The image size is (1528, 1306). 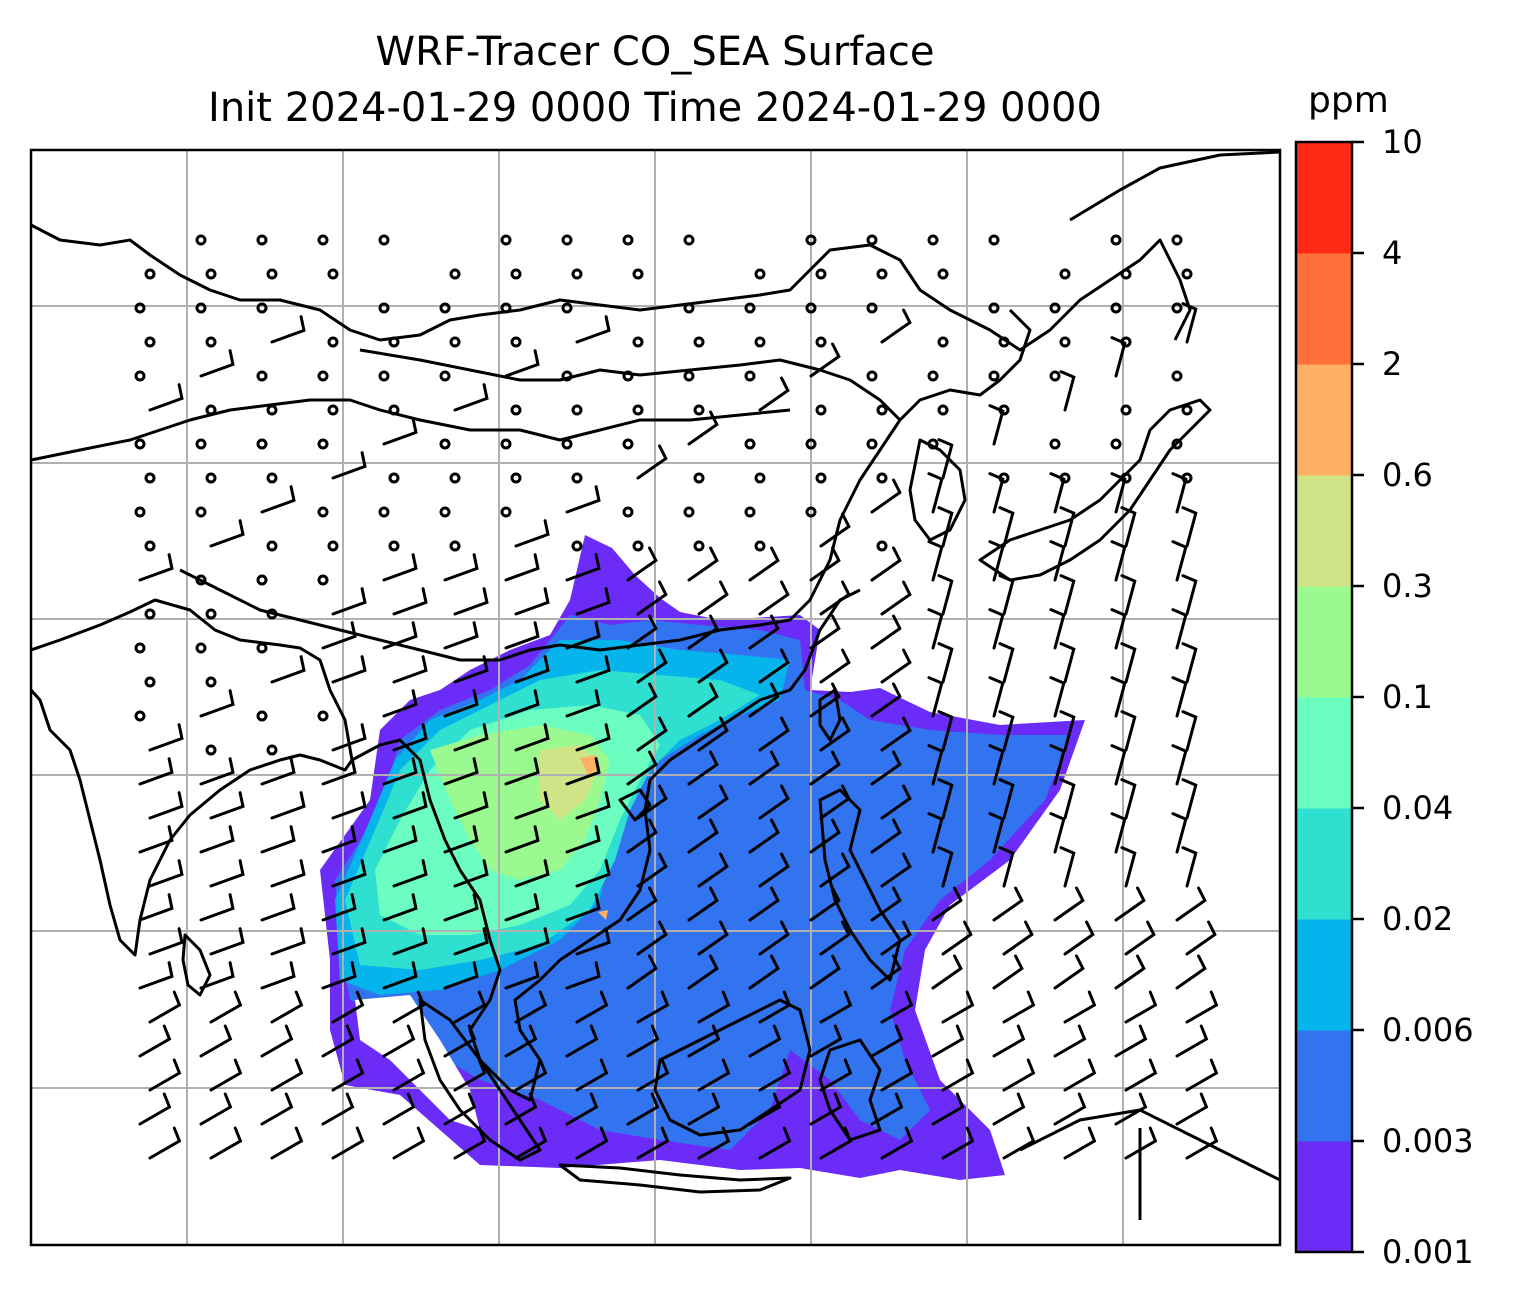 I want to click on title-line-1: WRF-Tracer CO_SEA Surface, so click(x=655, y=52).